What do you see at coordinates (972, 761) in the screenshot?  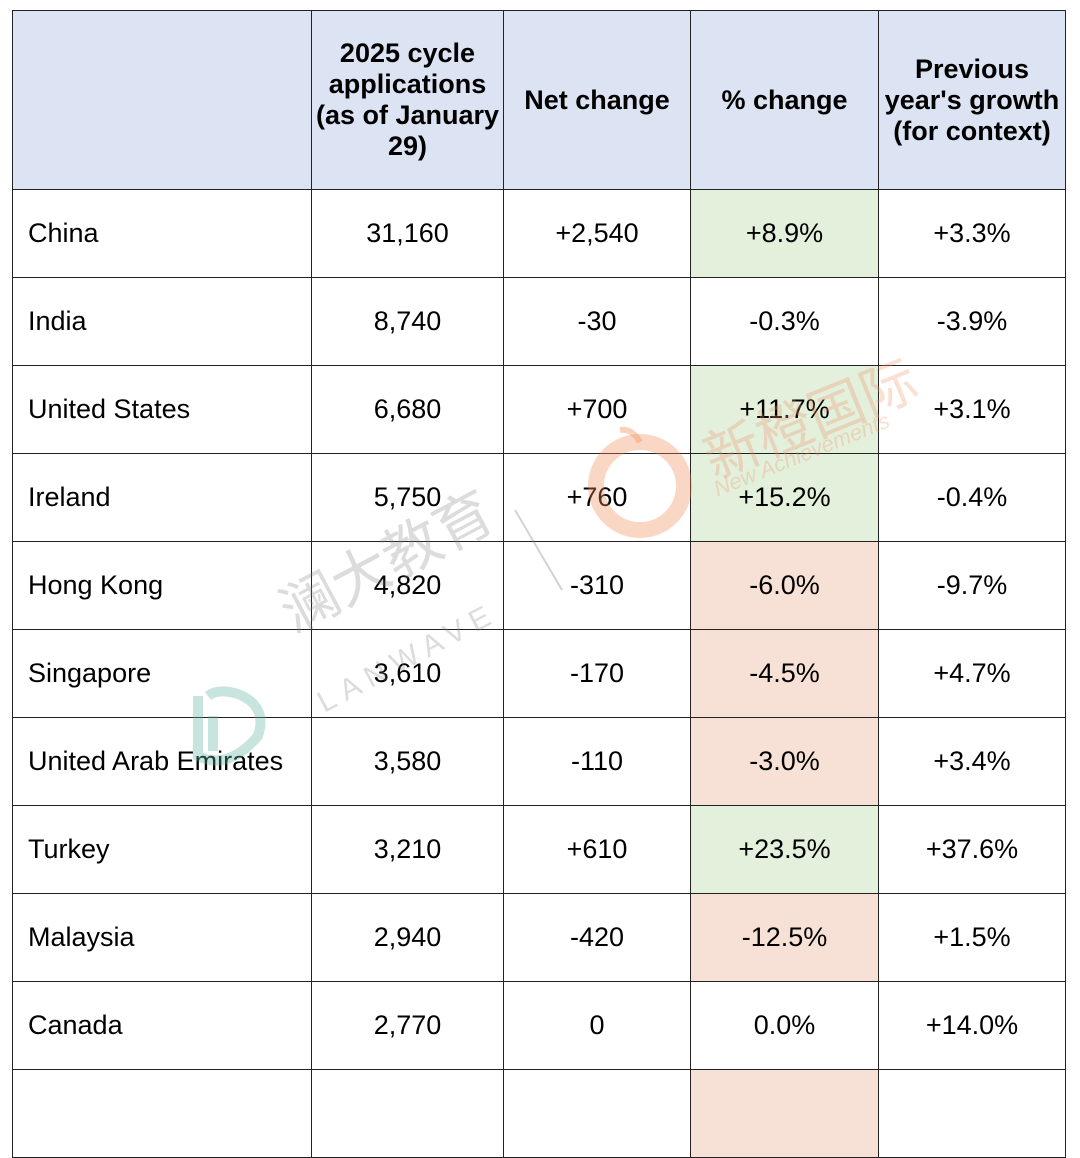 I see `cell-prev-growth: +3.4%` at bounding box center [972, 761].